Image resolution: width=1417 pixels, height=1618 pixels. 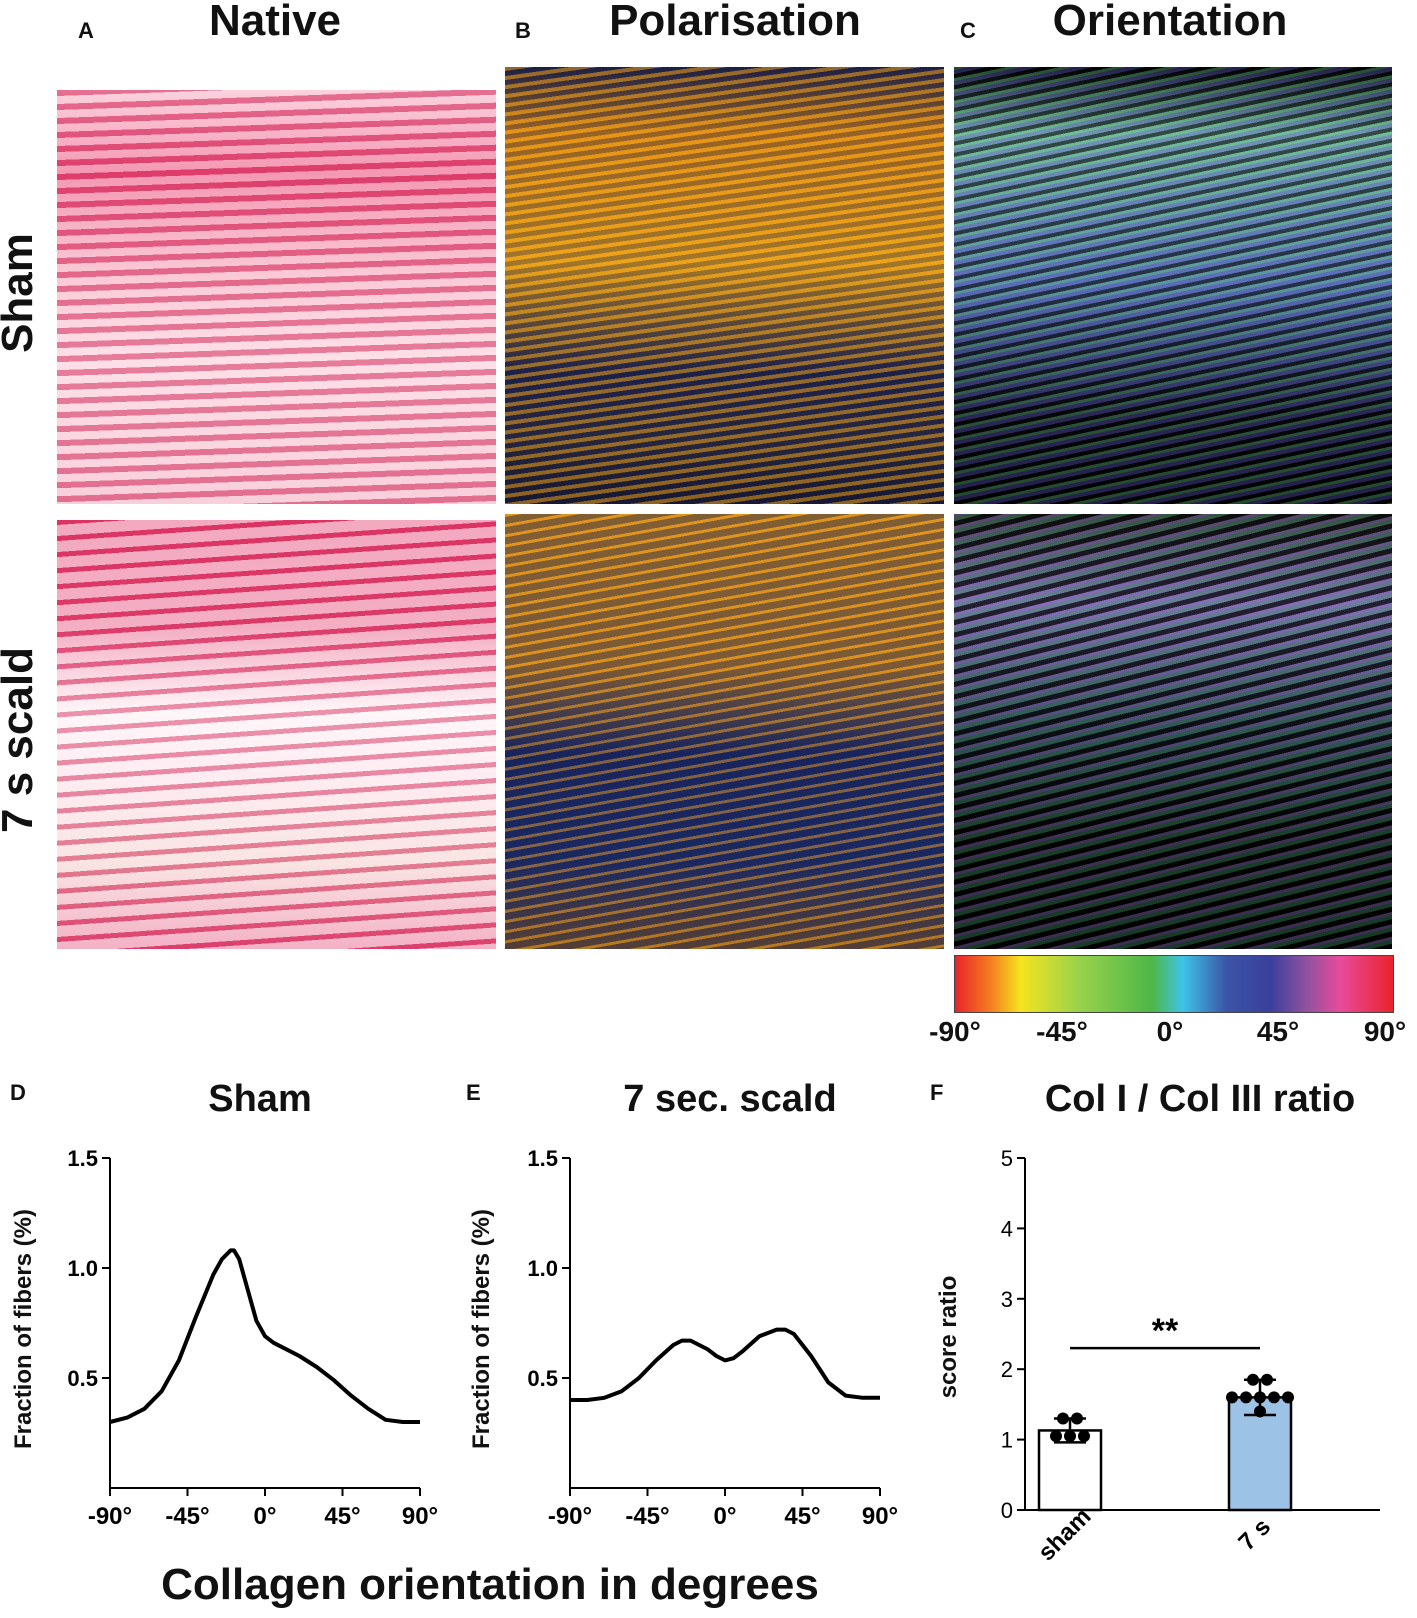 I want to click on panel-letter-c: C, so click(x=968, y=30).